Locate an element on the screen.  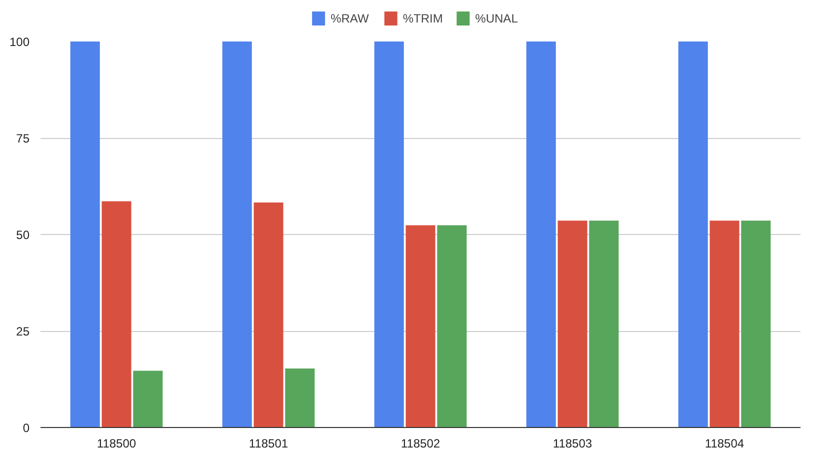
x-tick-label: 118500 is located at coordinates (116, 443).